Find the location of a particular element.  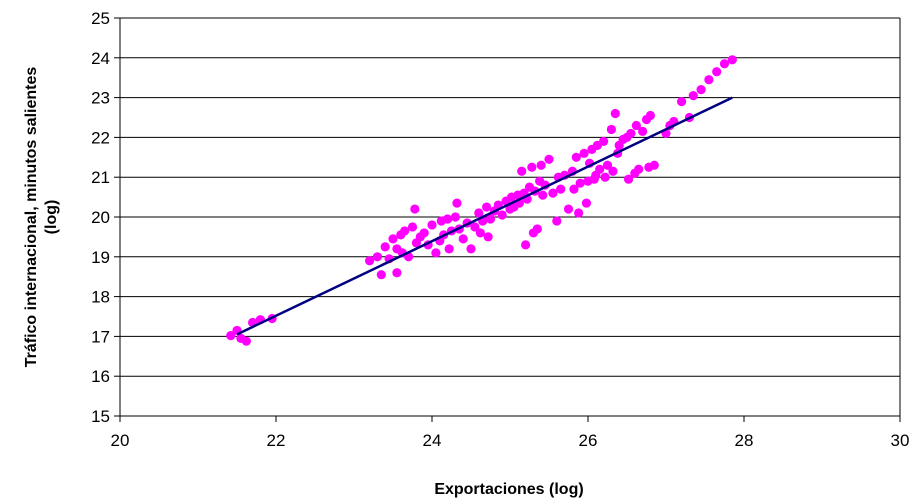

y-tick-label-15: 15 is located at coordinates (100, 416).